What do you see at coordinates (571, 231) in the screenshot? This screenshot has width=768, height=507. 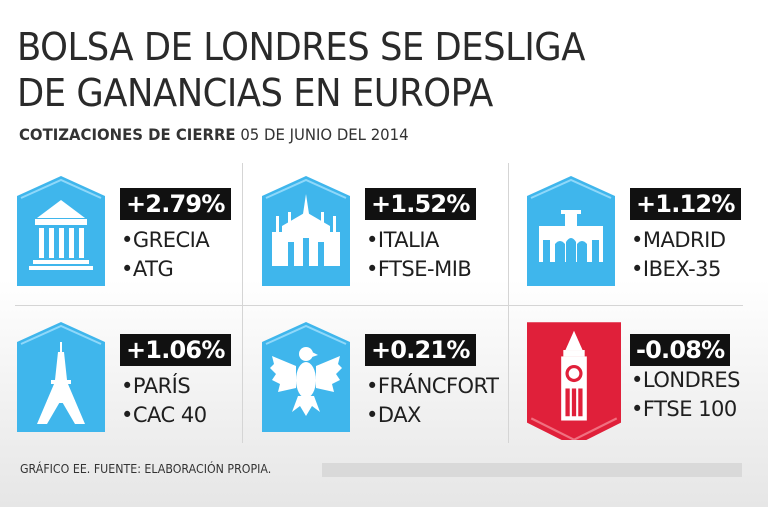 I see `puerta-de-alcala-icon` at bounding box center [571, 231].